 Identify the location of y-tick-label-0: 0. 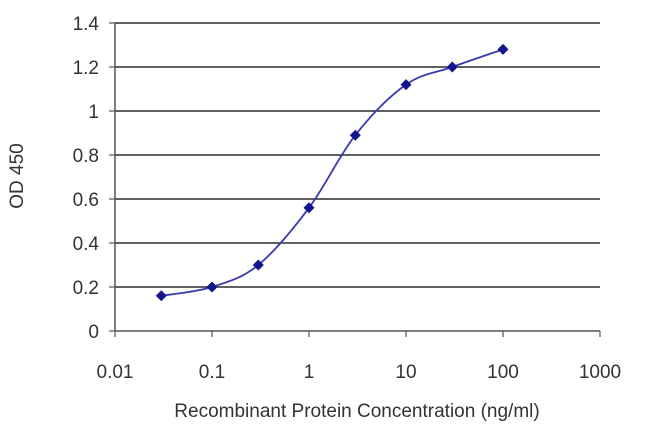
(93, 332).